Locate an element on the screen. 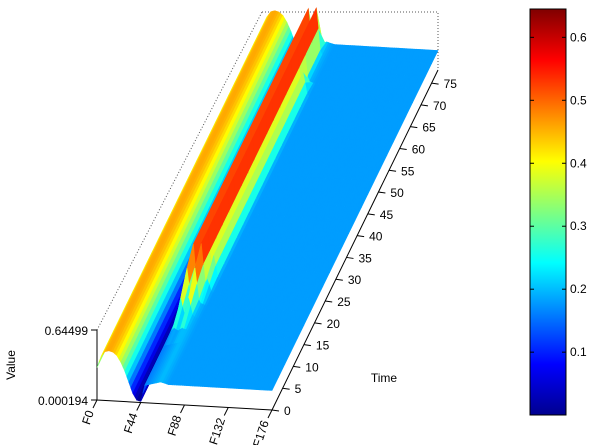  x-axis: F0 F44 F88 F132 F176 is located at coordinates (176, 422).